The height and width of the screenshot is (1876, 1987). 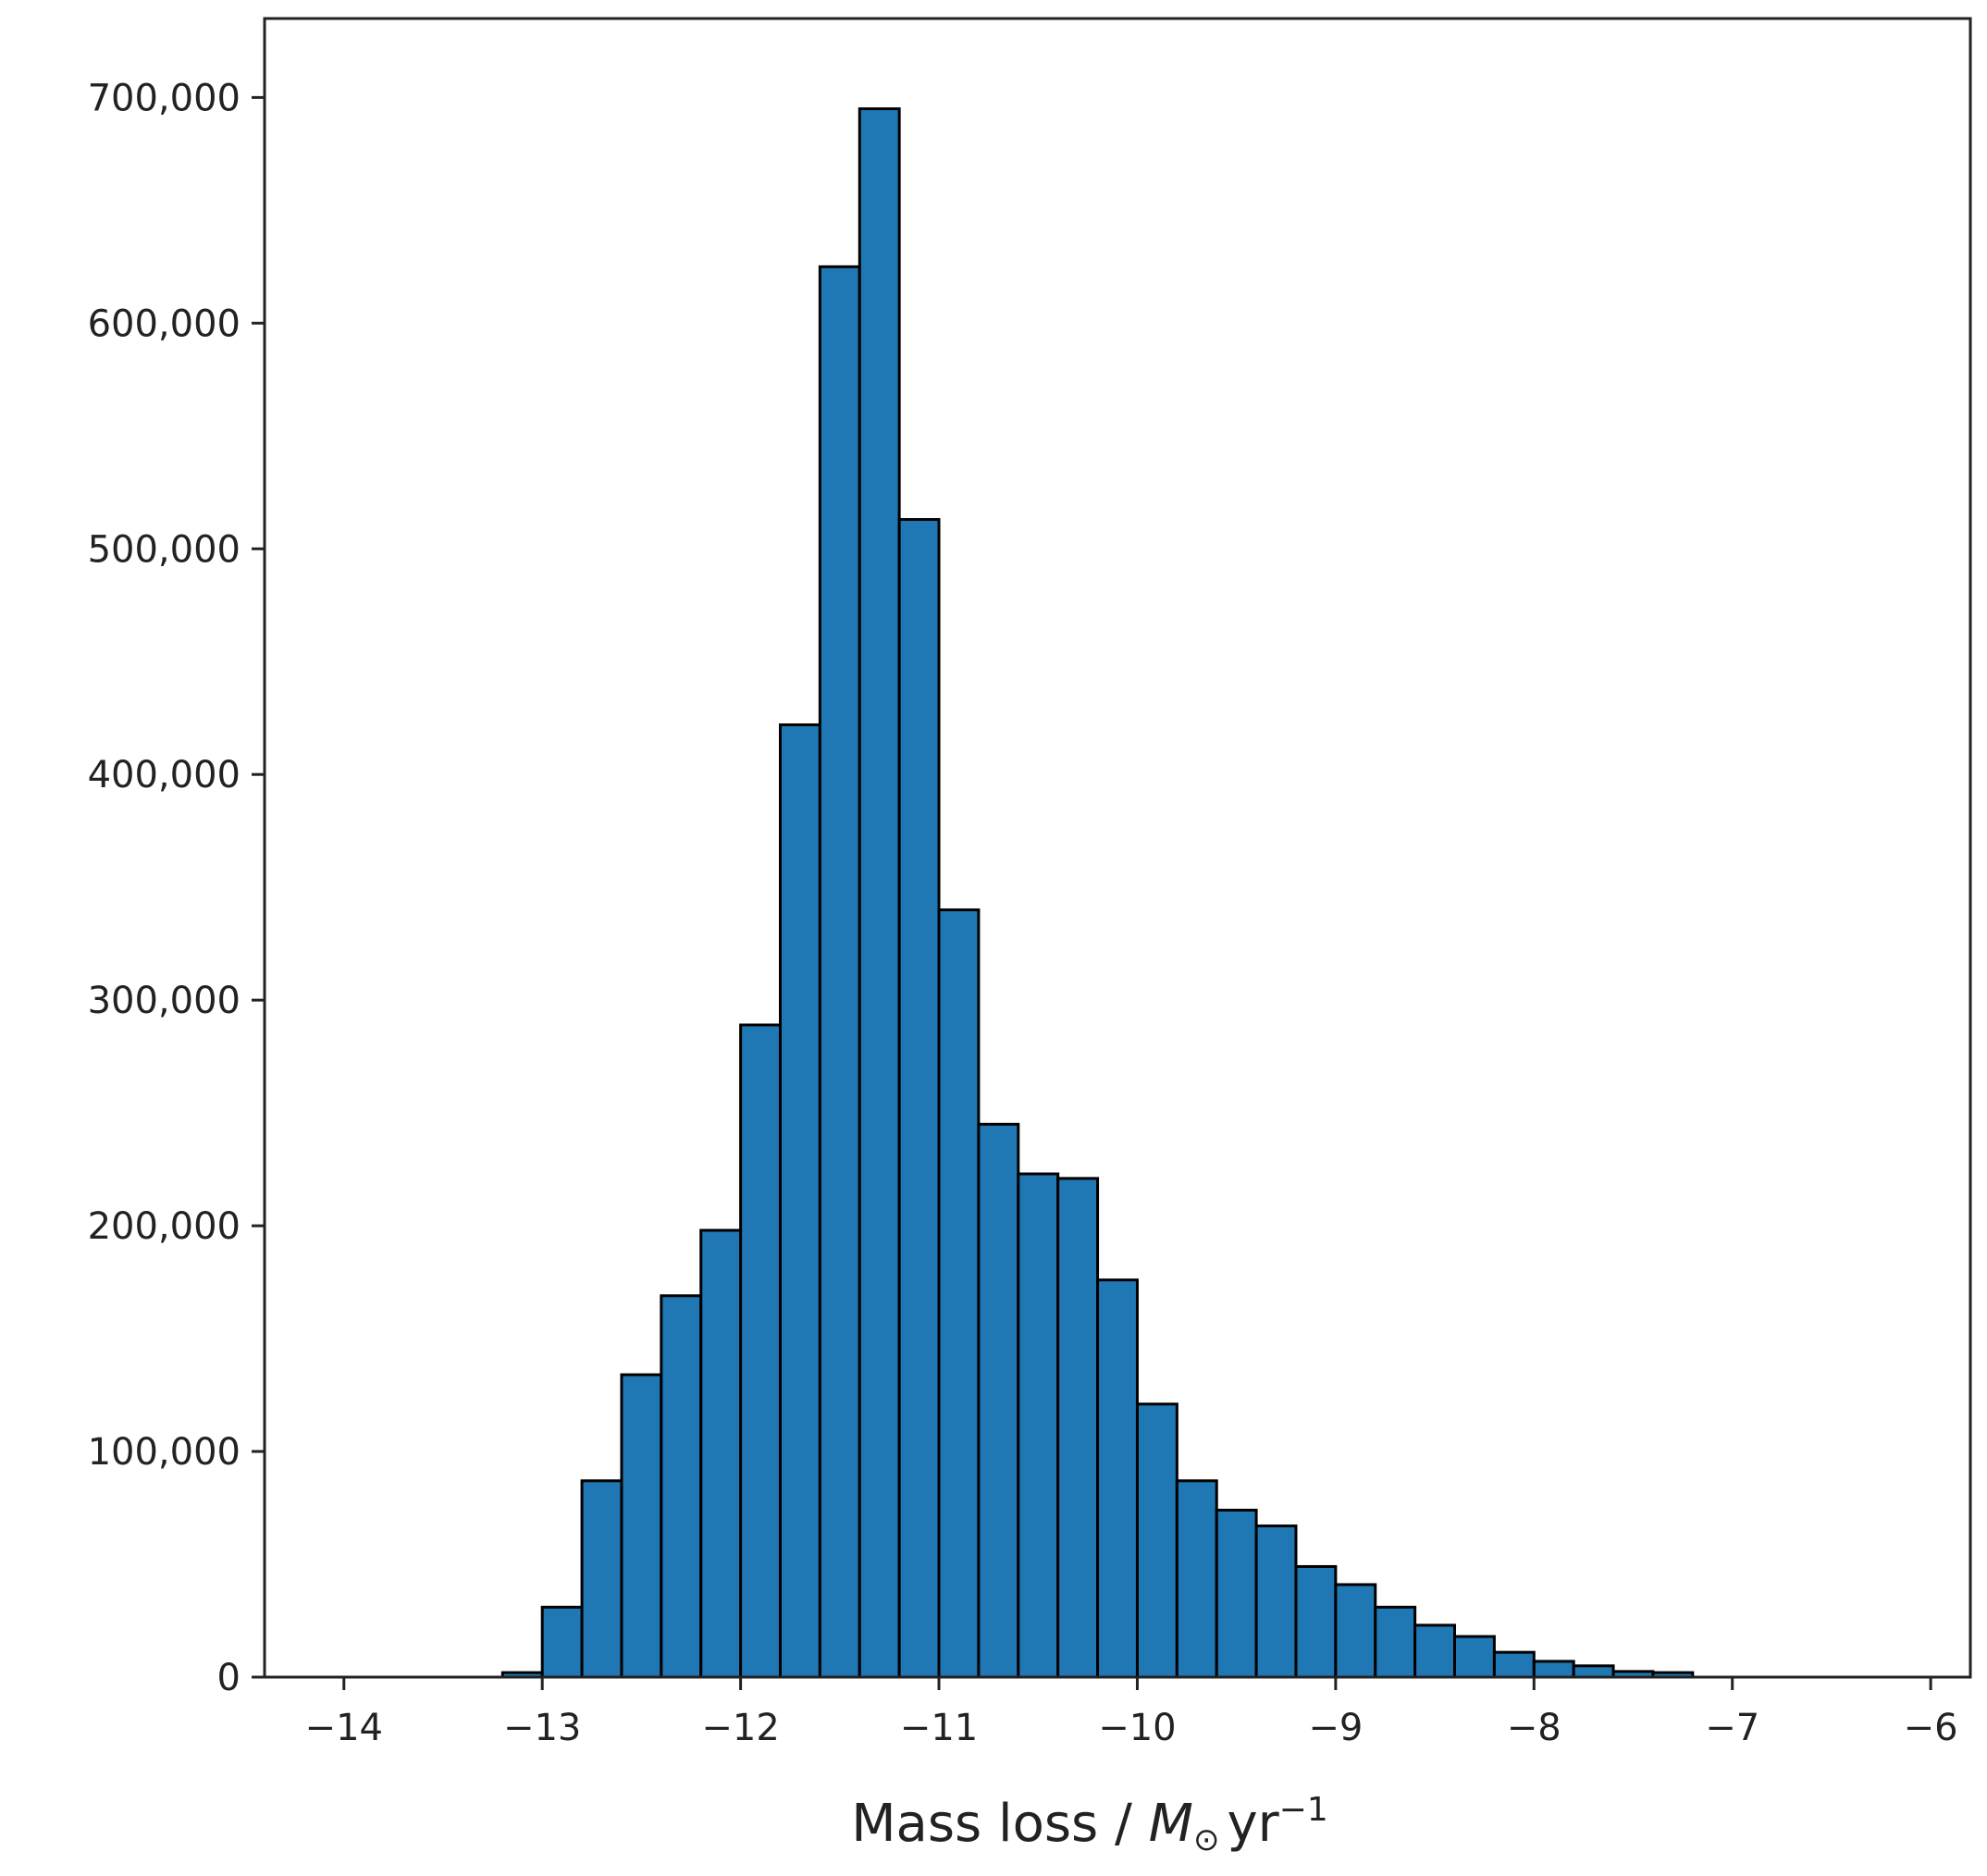 What do you see at coordinates (542, 1728) in the screenshot?
I see `x-tick-label: −13` at bounding box center [542, 1728].